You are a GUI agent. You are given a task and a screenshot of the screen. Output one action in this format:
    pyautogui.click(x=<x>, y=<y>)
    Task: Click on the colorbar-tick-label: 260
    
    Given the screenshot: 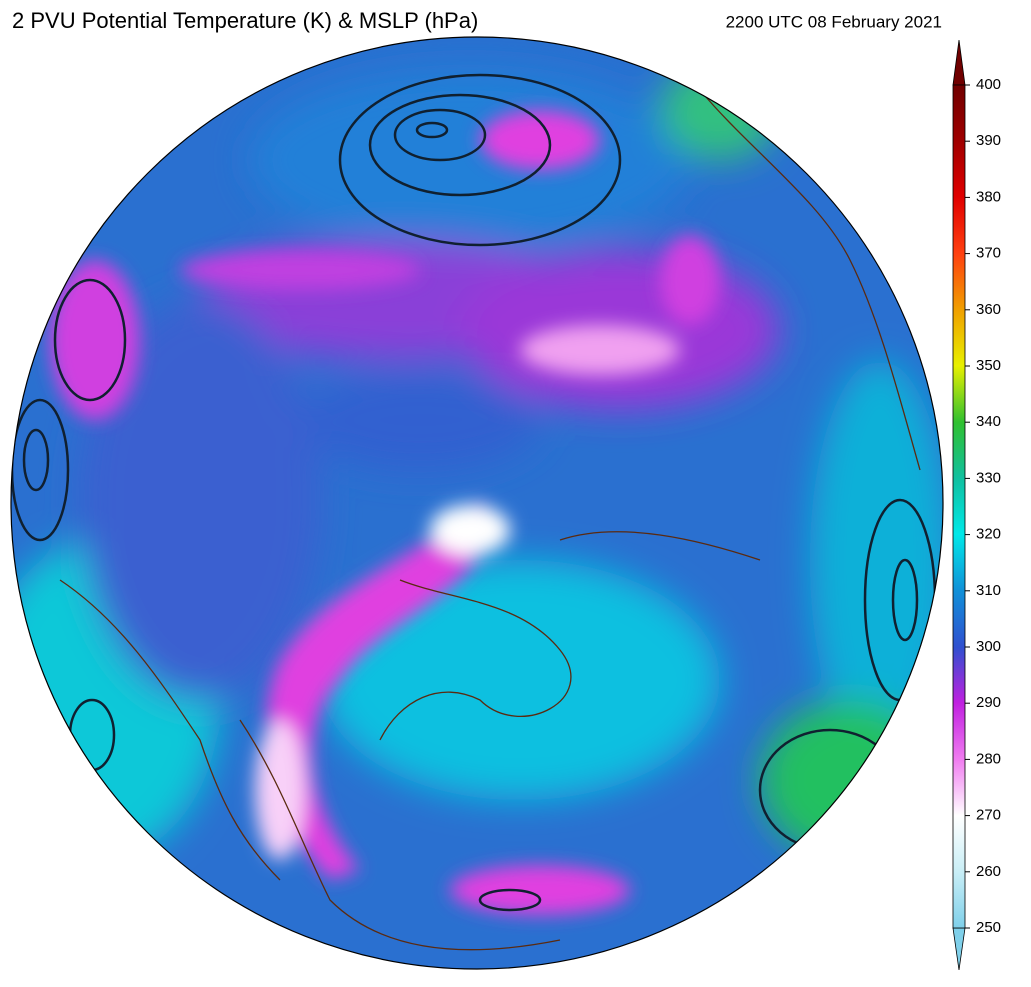 What is the action you would take?
    pyautogui.click(x=988, y=871)
    